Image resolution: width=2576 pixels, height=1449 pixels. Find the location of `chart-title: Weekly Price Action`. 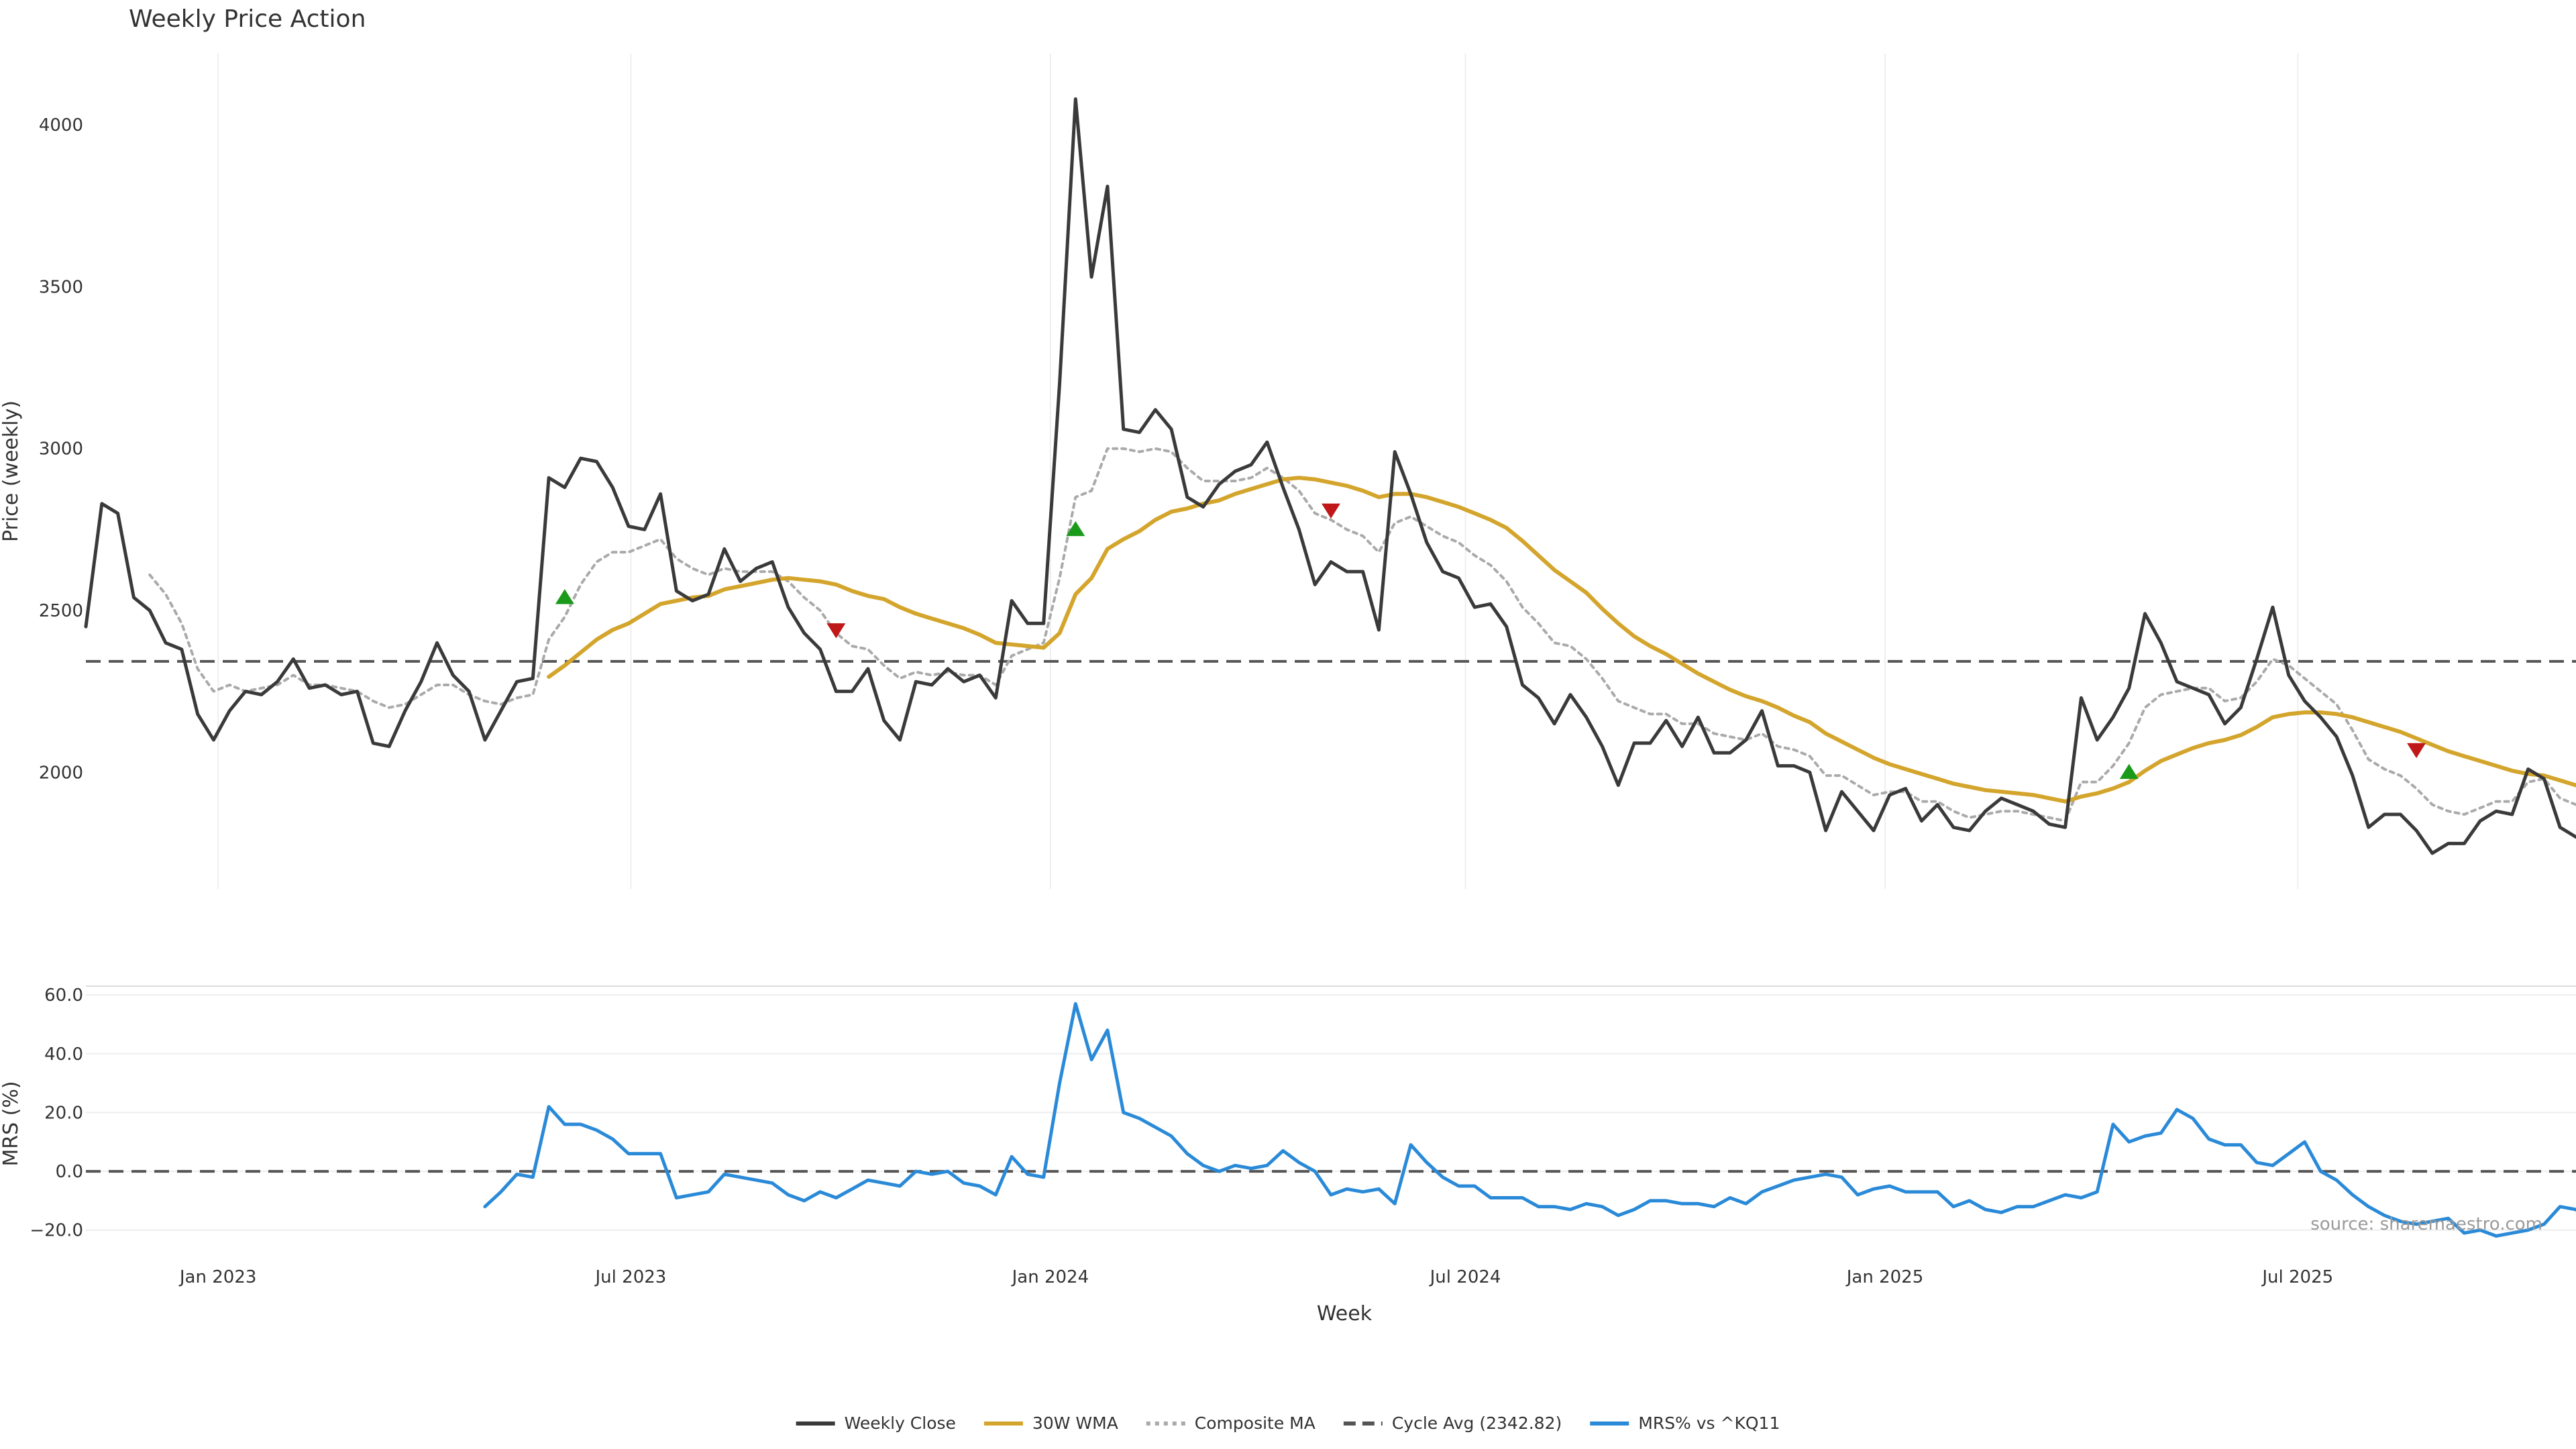

chart-title: Weekly Price Action is located at coordinates (247, 19).